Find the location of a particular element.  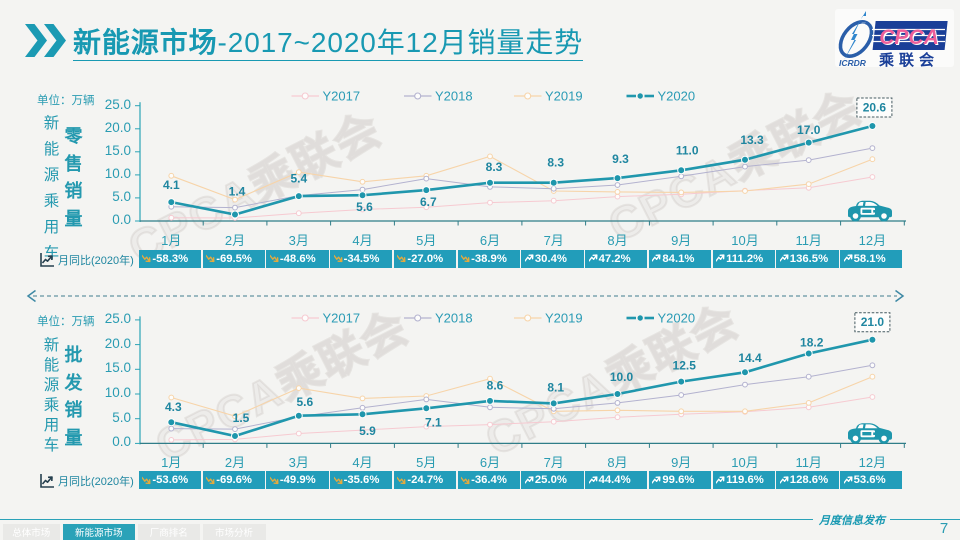

svg-text: 14.4 is located at coordinates (750, 358).